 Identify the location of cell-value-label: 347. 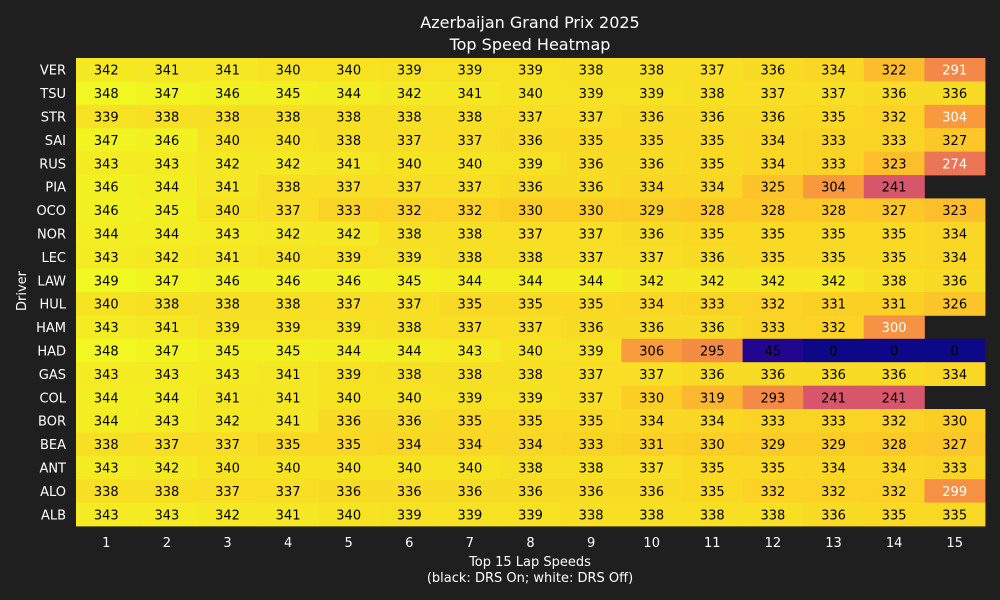
(166, 352).